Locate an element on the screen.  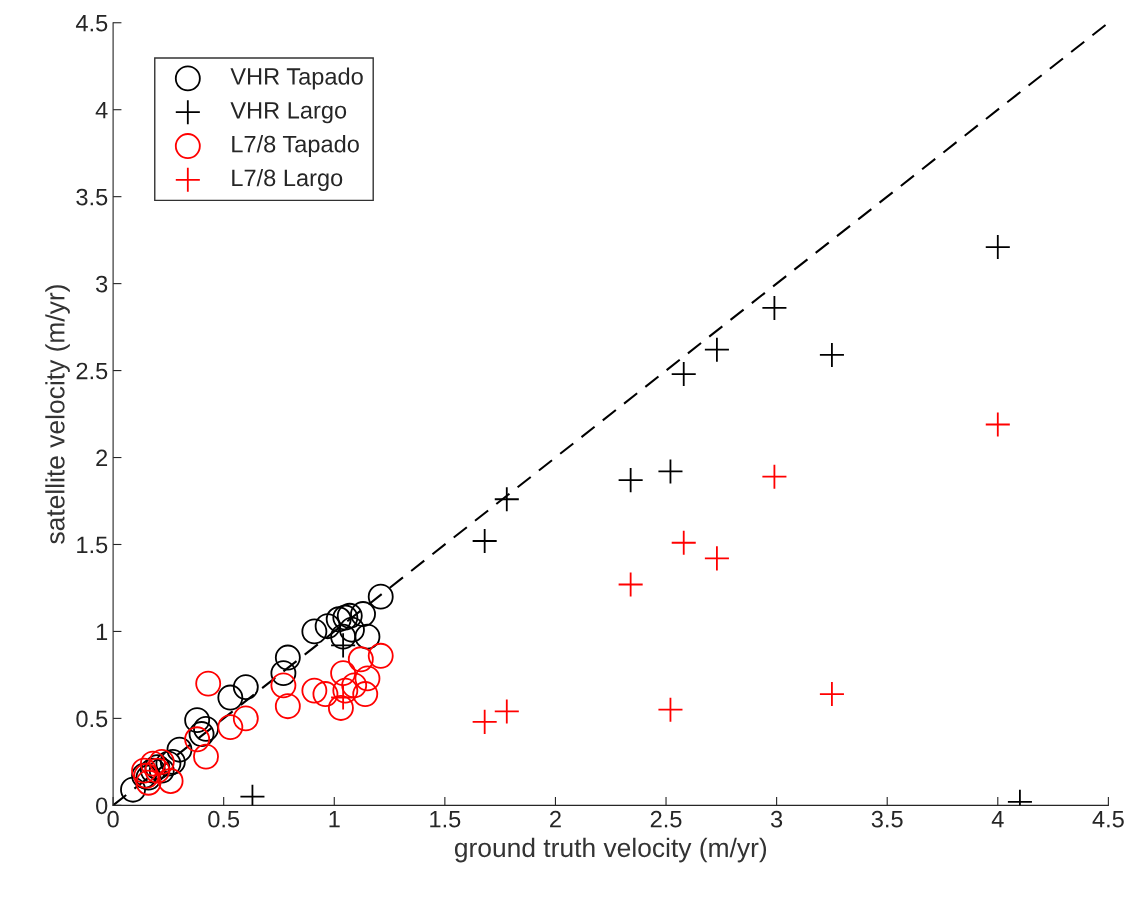
legend-label: VHR Tapado is located at coordinates (296, 78).